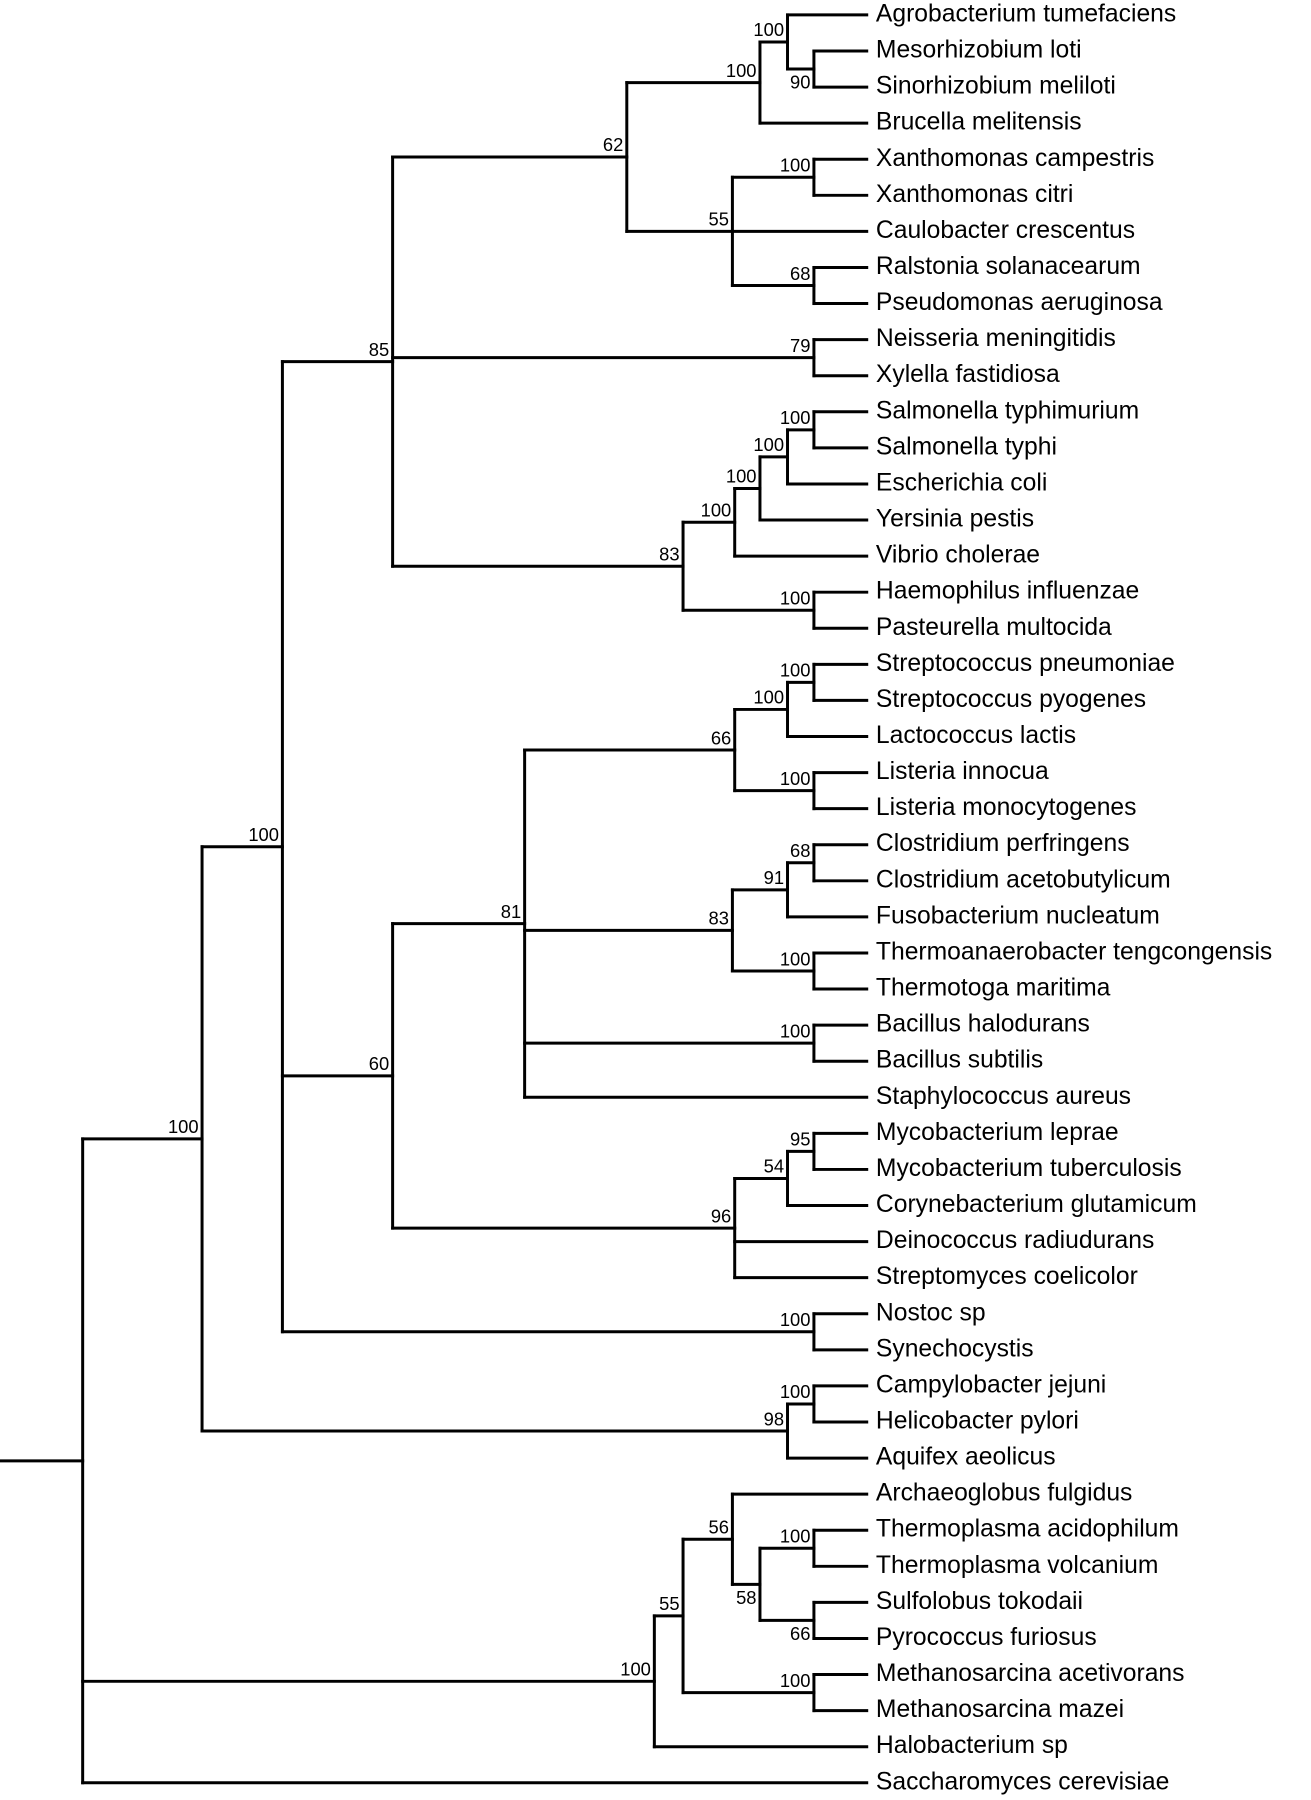 Image resolution: width=1311 pixels, height=1800 pixels. Describe the element at coordinates (774, 1418) in the screenshot. I see `support-value: 98` at that location.